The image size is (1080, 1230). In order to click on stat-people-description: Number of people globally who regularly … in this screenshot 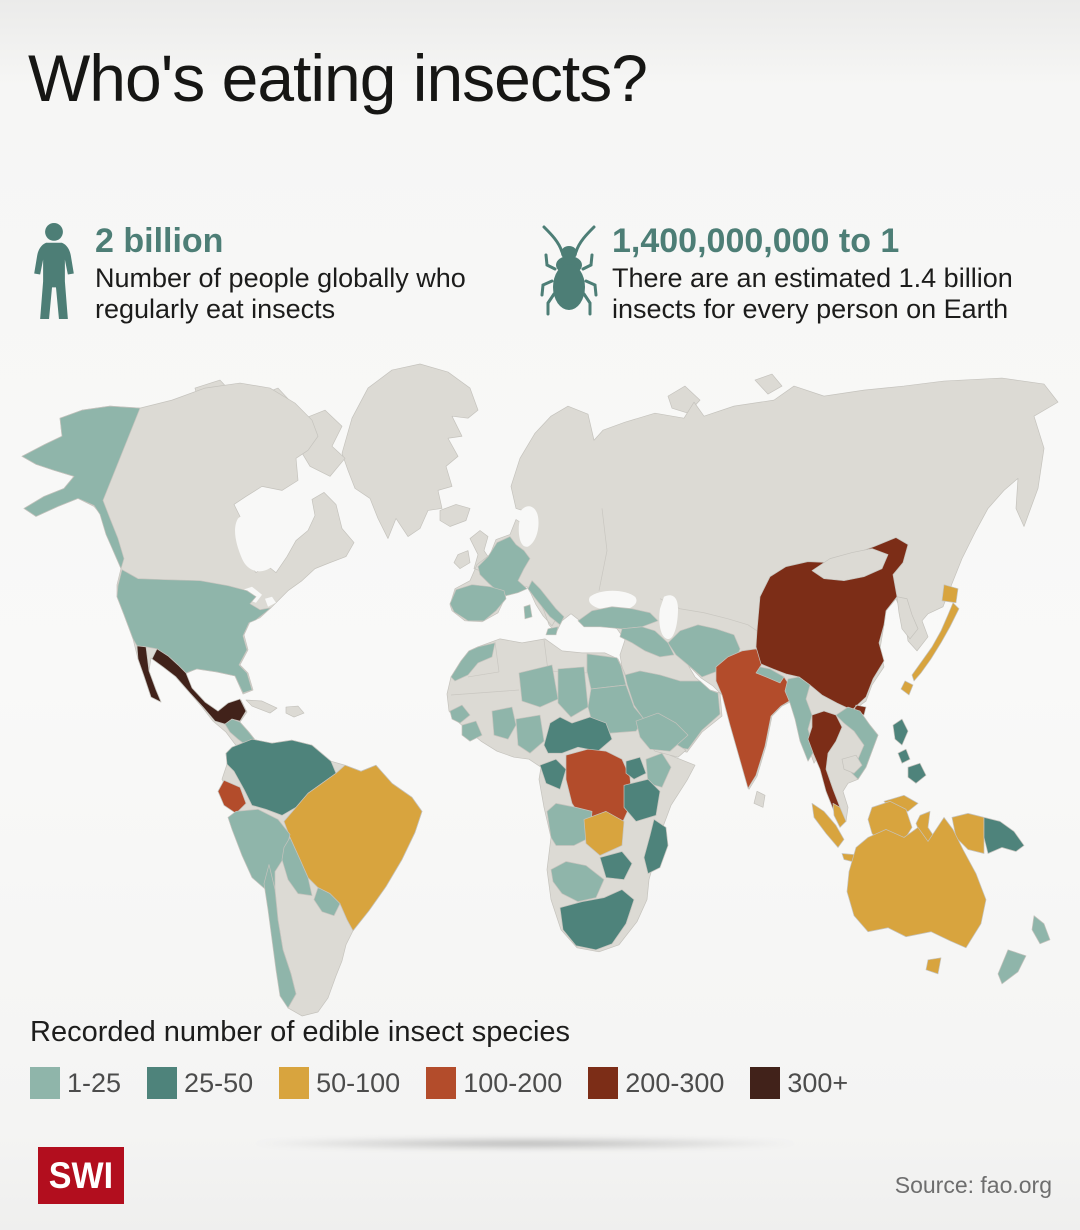, I will do `click(280, 293)`.